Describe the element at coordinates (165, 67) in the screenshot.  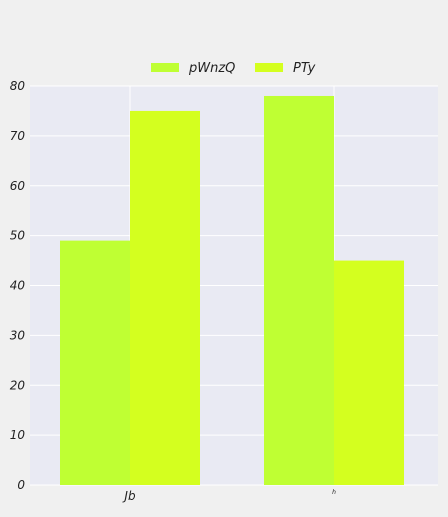
I see `legend-swatch-pWnzQ` at that location.